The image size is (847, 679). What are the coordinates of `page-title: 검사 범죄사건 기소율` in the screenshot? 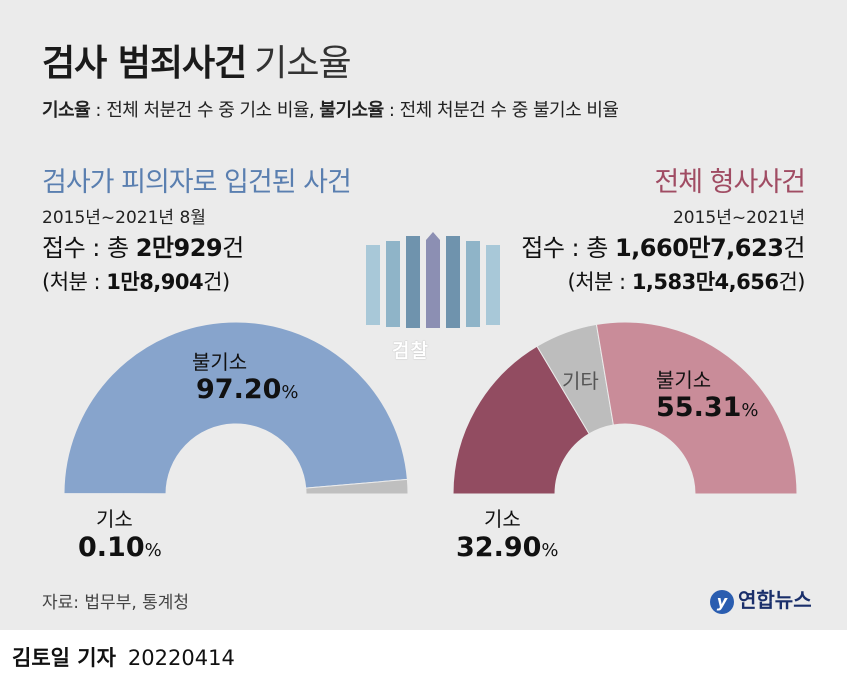 It's located at (197, 60).